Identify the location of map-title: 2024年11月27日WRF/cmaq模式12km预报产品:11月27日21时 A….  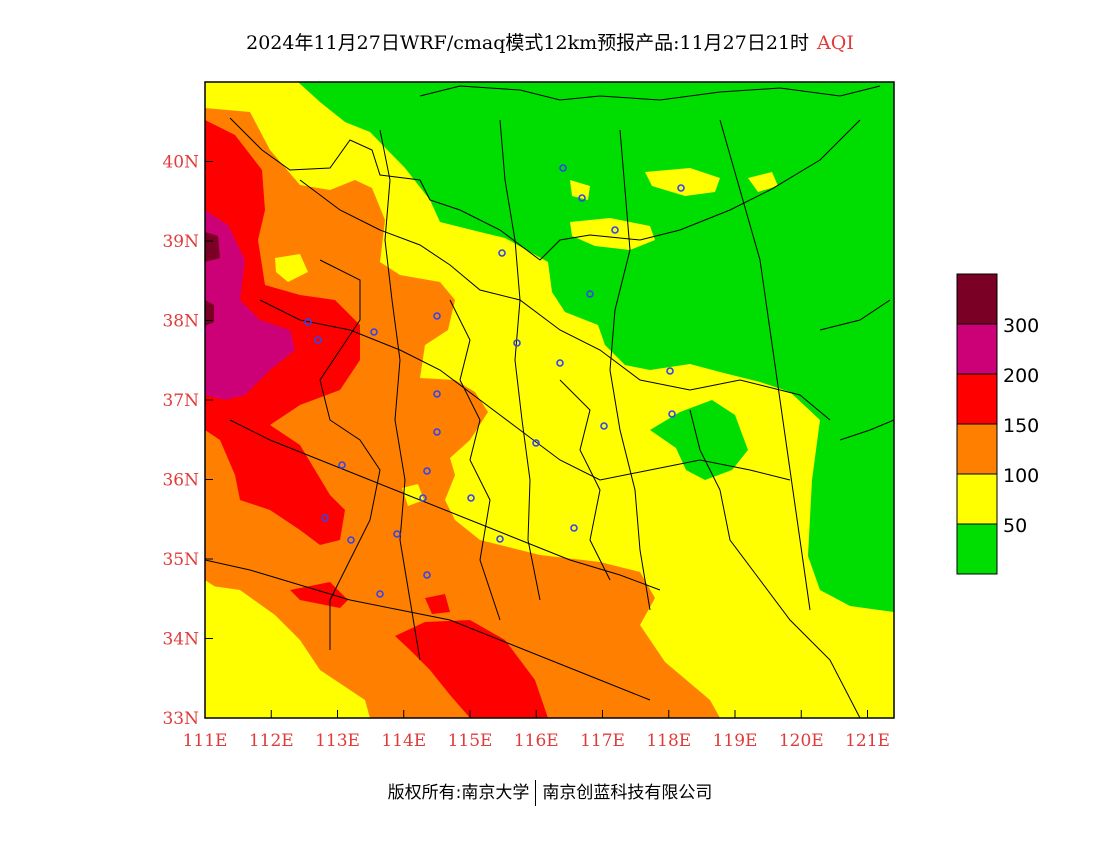
(550, 41).